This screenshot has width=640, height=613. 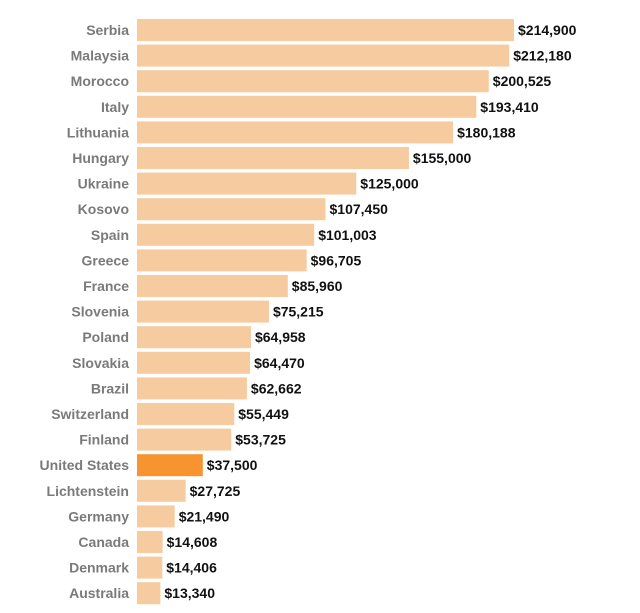 What do you see at coordinates (307, 106) in the screenshot?
I see `bar-italy` at bounding box center [307, 106].